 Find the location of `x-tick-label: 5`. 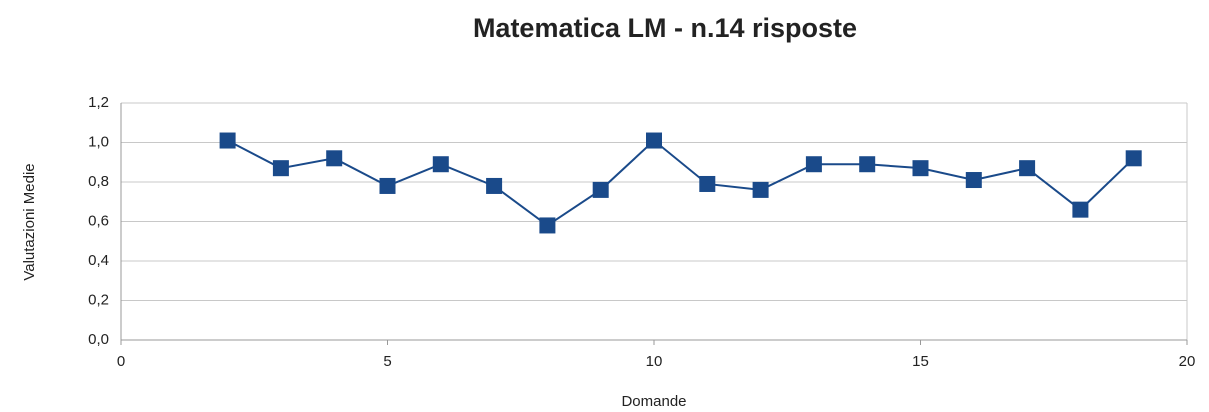

x-tick-label: 5 is located at coordinates (387, 361).